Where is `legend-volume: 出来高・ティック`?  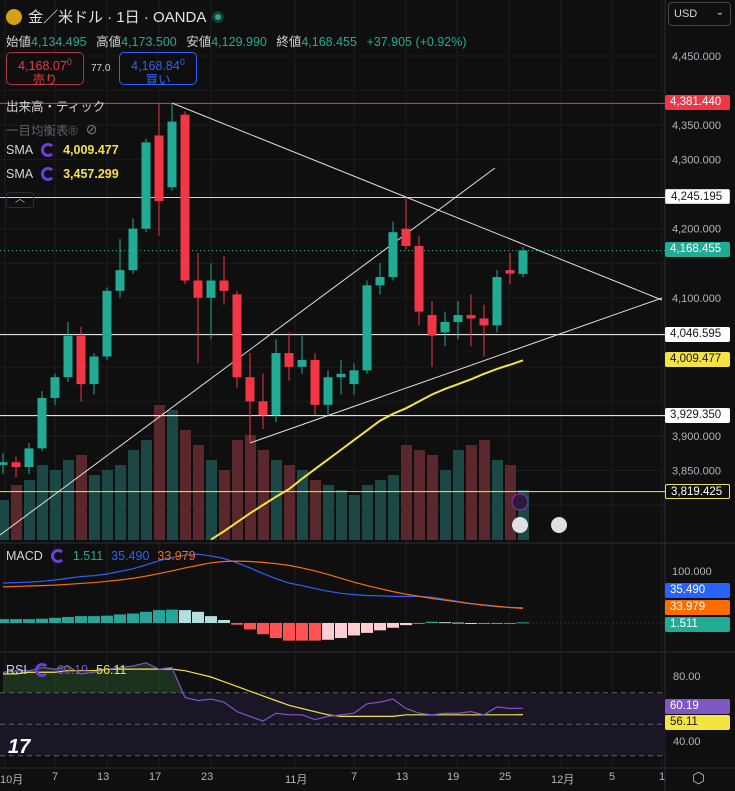 legend-volume: 出来高・ティック is located at coordinates (55, 105).